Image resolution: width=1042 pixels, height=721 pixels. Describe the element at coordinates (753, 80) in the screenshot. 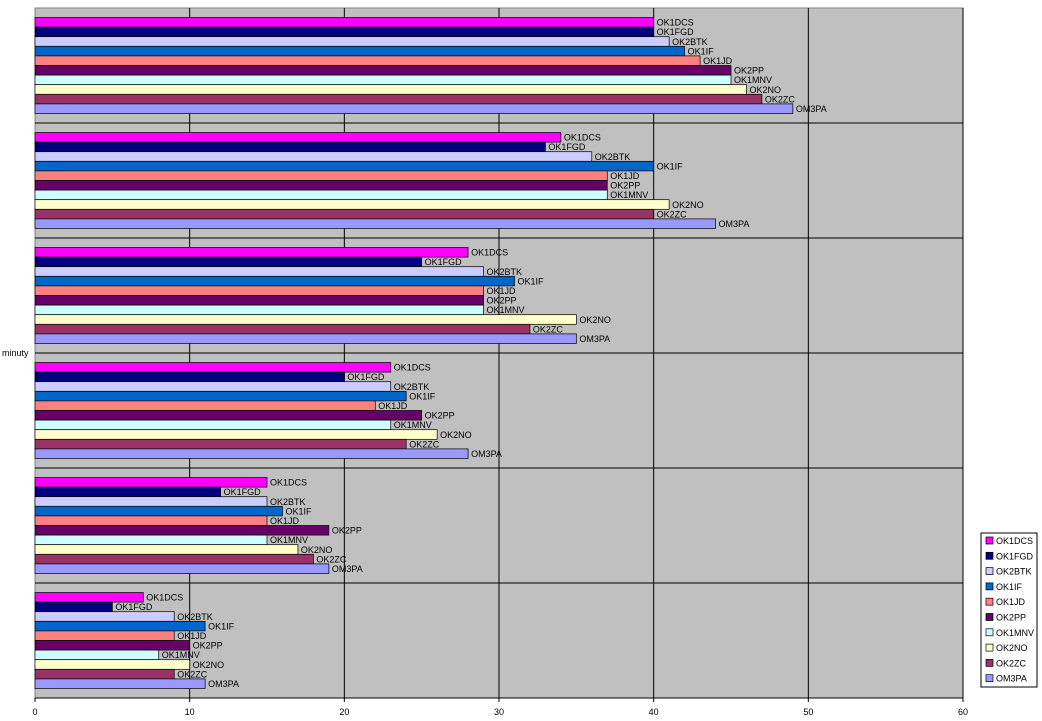

I see `bar-label-ok1mnv-group-1: OK1MNV` at that location.